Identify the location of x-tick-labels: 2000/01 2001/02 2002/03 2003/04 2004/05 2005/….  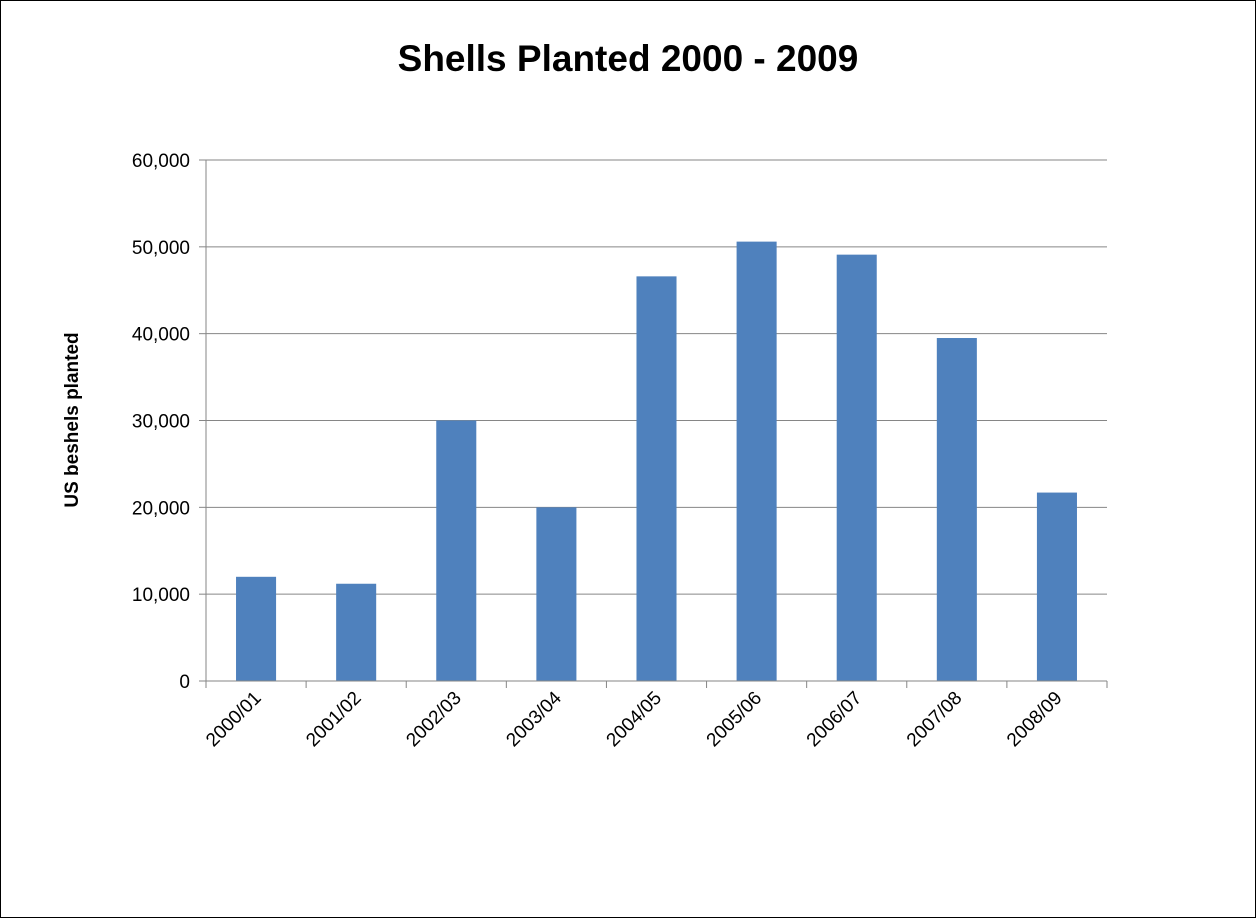
(634, 719).